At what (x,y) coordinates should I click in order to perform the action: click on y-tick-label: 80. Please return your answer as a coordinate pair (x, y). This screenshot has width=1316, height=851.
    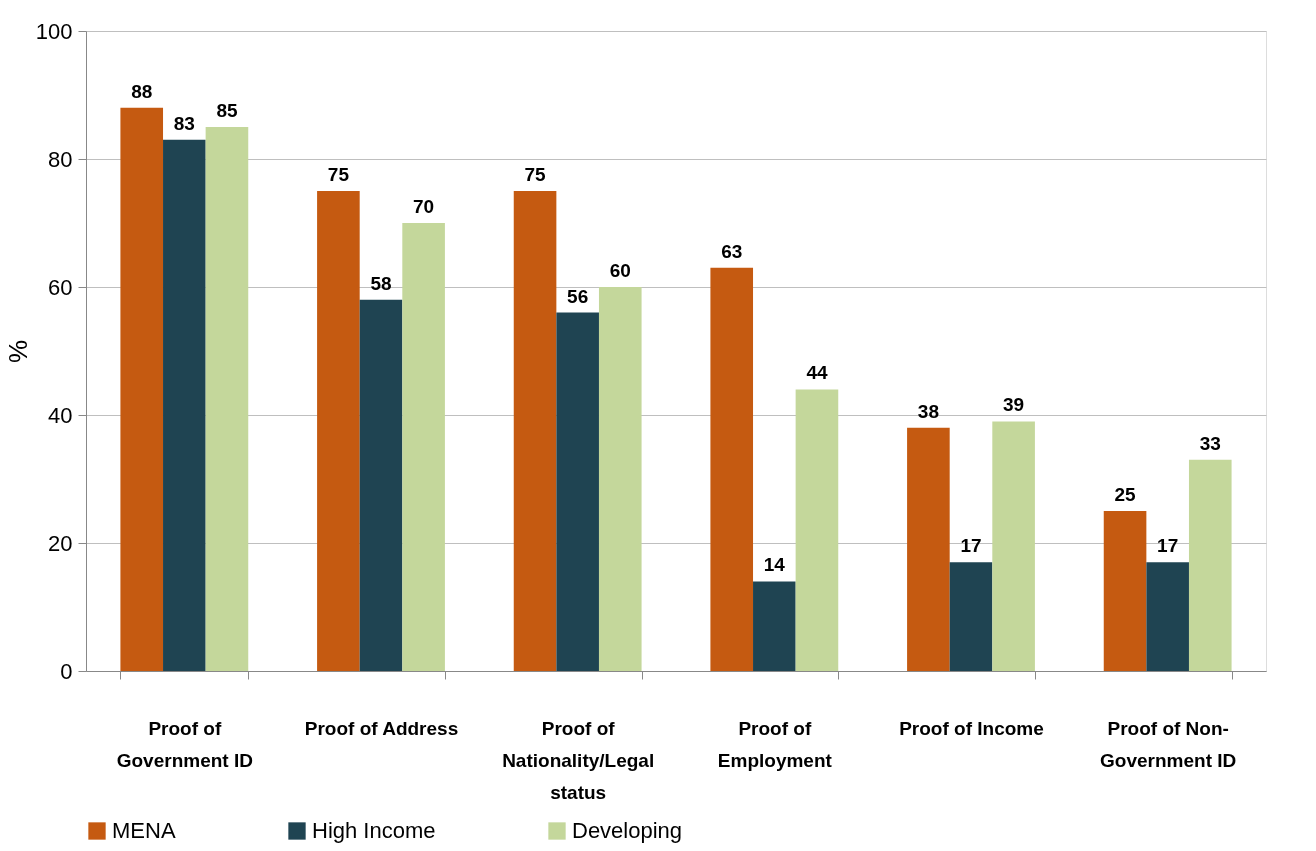
    Looking at the image, I should click on (60, 159).